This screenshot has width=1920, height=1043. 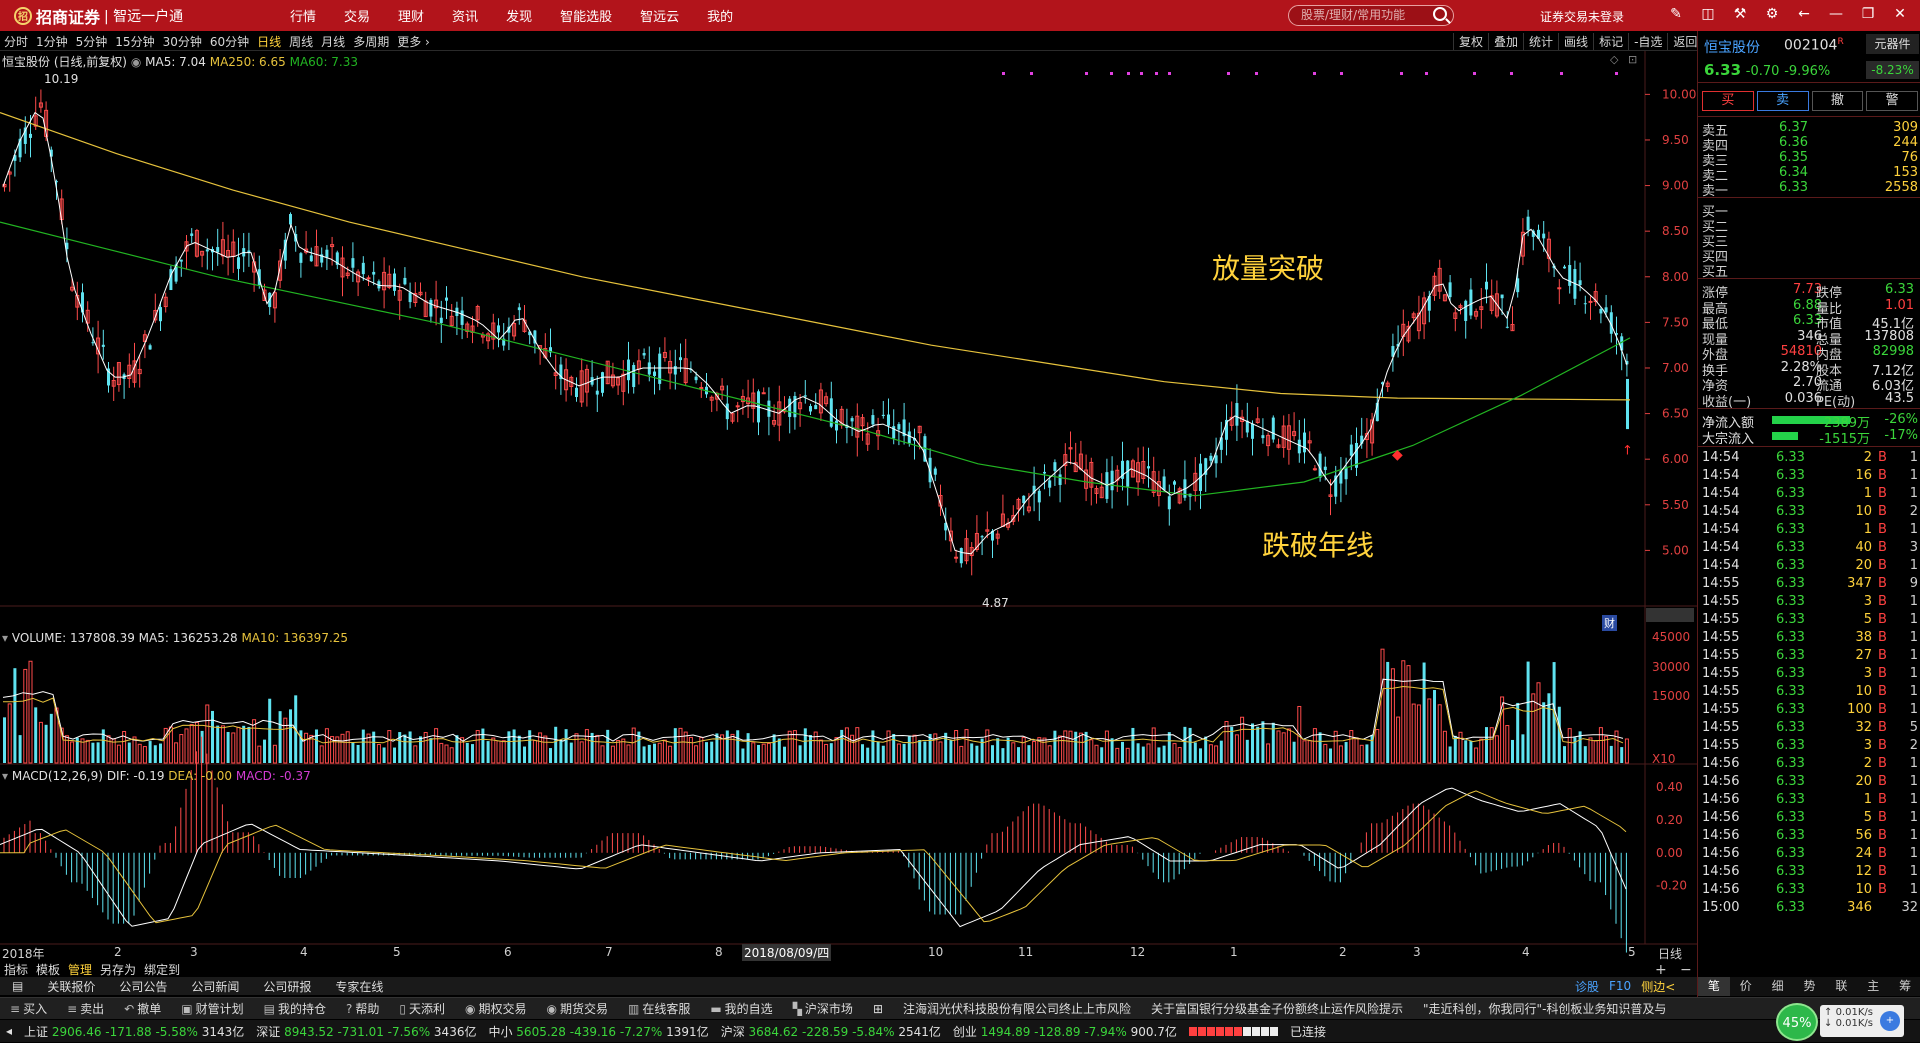 I want to click on panel-tab: 细, so click(x=1777, y=986).